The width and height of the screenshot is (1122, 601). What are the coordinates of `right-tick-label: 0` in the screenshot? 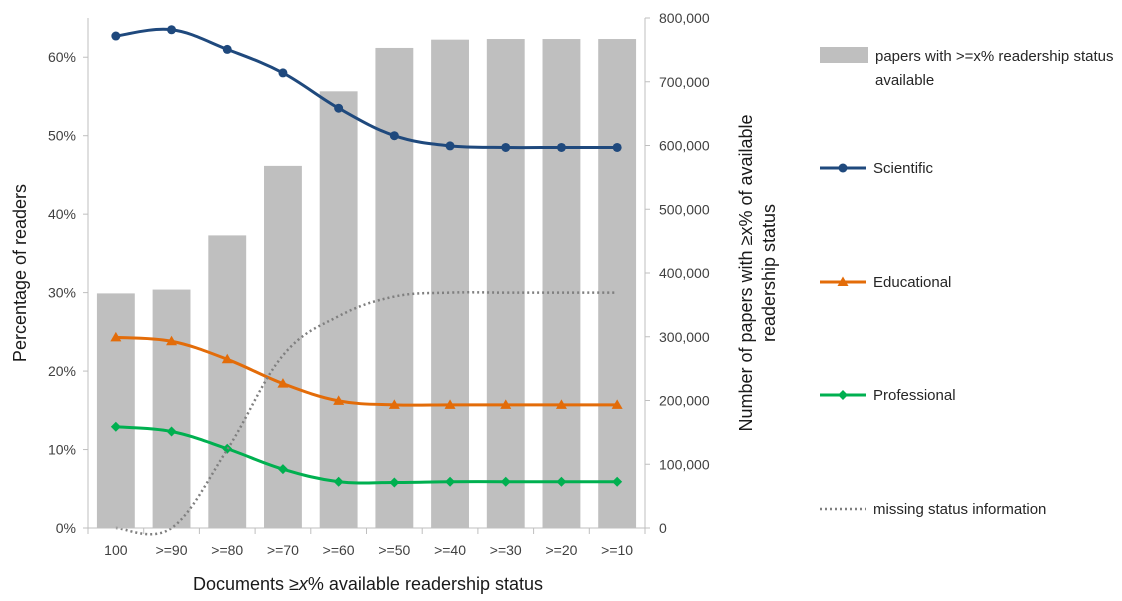 It's located at (663, 528).